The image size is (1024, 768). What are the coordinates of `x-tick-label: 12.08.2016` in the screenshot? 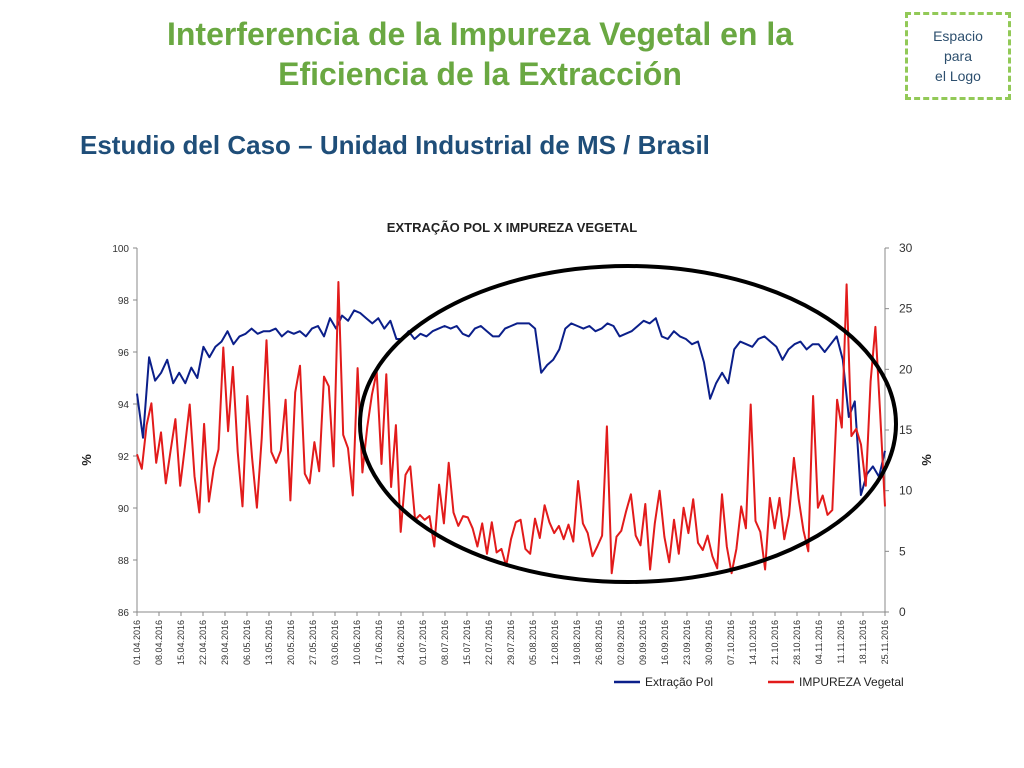 It's located at (555, 642).